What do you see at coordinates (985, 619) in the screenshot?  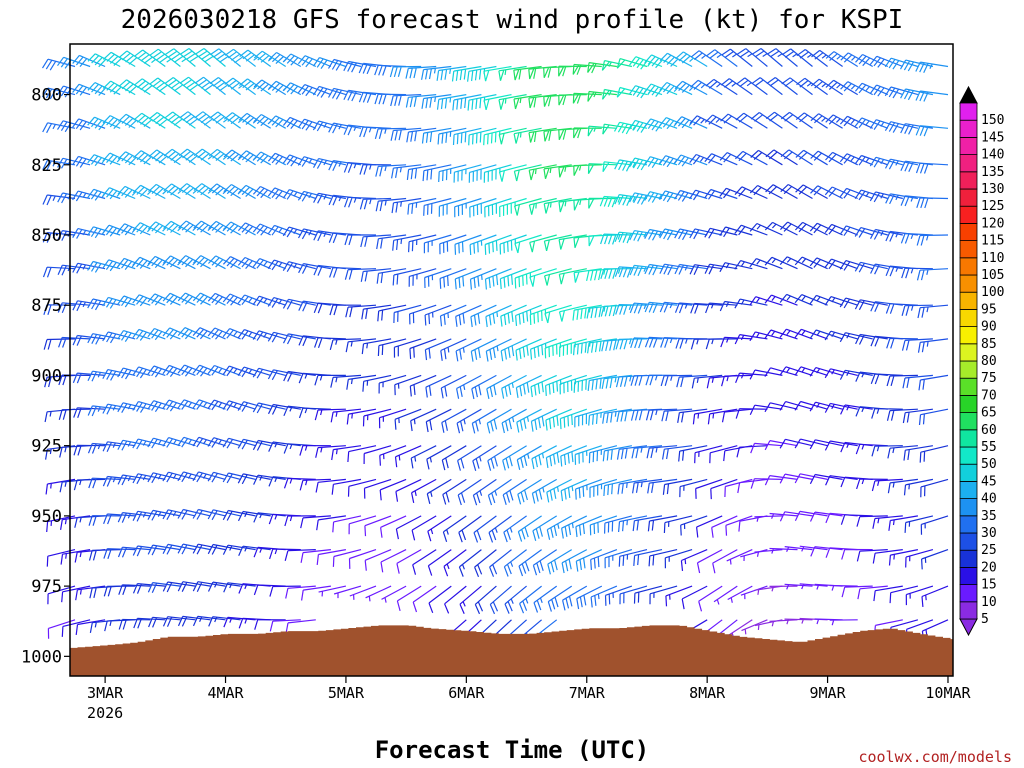 I see `colorbar-label: 5` at bounding box center [985, 619].